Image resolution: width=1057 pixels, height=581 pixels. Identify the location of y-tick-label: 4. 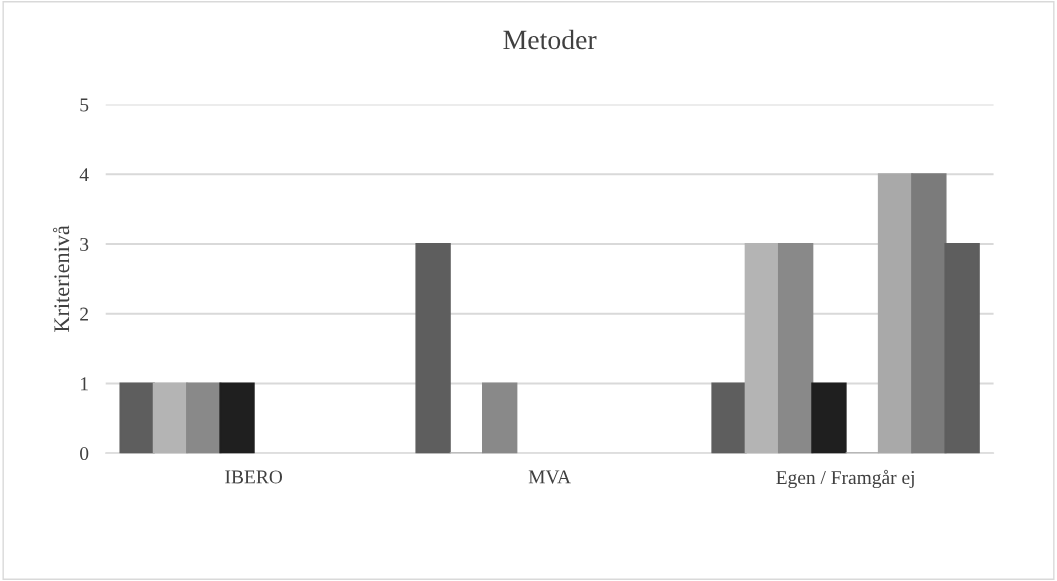
(84, 175).